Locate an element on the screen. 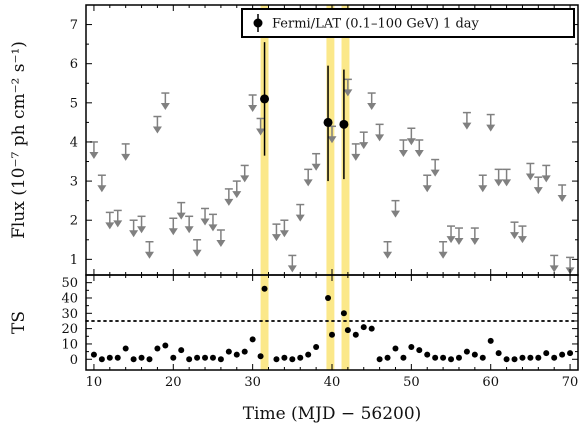 The image size is (582, 432). highlight-band is located at coordinates (345, 187).